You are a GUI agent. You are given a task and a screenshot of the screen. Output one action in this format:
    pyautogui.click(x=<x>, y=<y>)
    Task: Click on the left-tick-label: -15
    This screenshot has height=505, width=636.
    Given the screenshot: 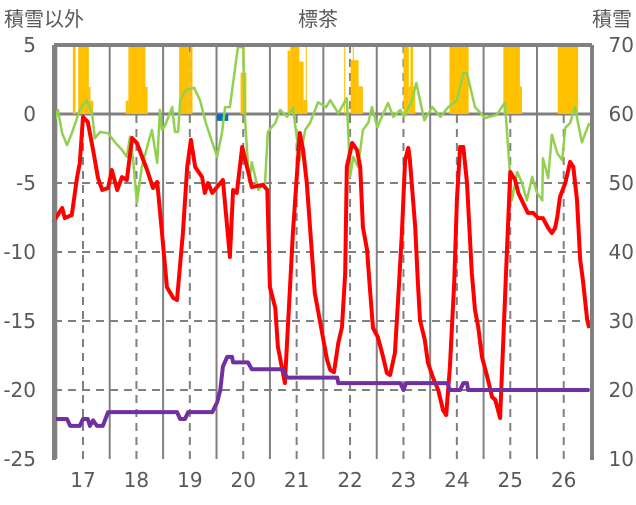 What is the action you would take?
    pyautogui.click(x=19, y=321)
    